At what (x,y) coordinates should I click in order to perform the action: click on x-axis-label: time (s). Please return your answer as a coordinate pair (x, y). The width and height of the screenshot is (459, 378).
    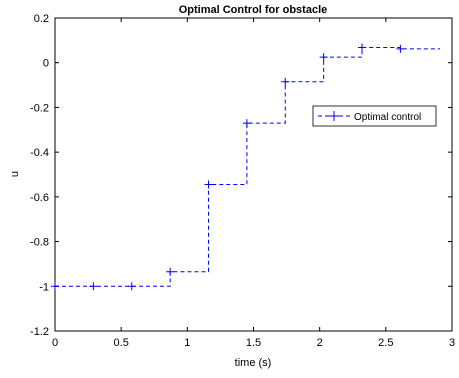
    Looking at the image, I should click on (253, 363).